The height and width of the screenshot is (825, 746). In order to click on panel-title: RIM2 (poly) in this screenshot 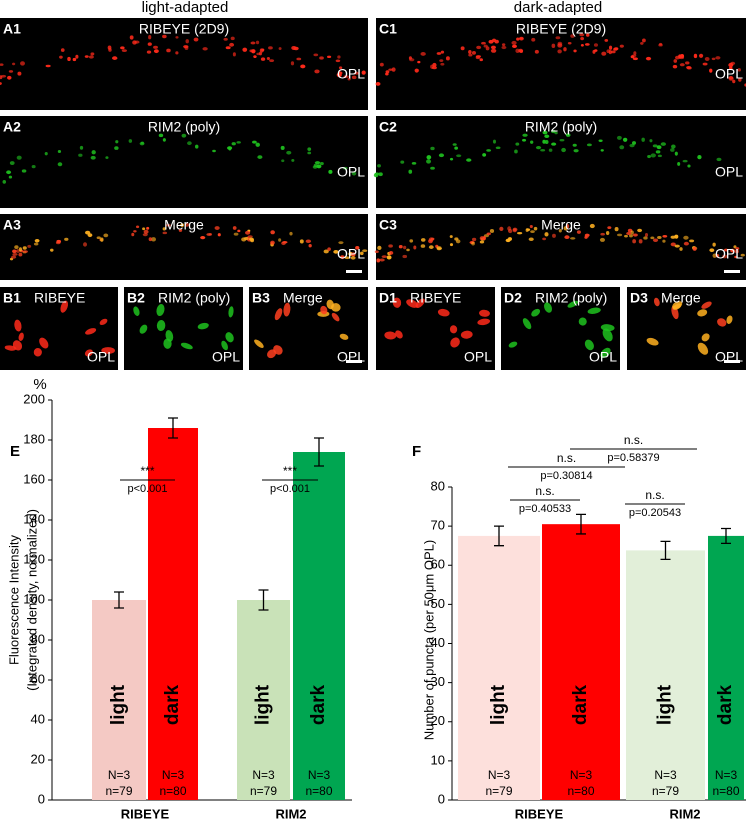, I will do `click(561, 127)`.